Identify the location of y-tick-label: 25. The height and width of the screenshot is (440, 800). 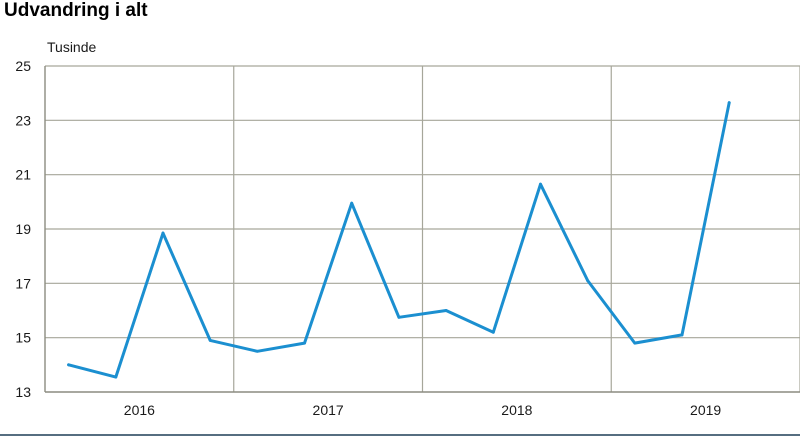
(23, 66).